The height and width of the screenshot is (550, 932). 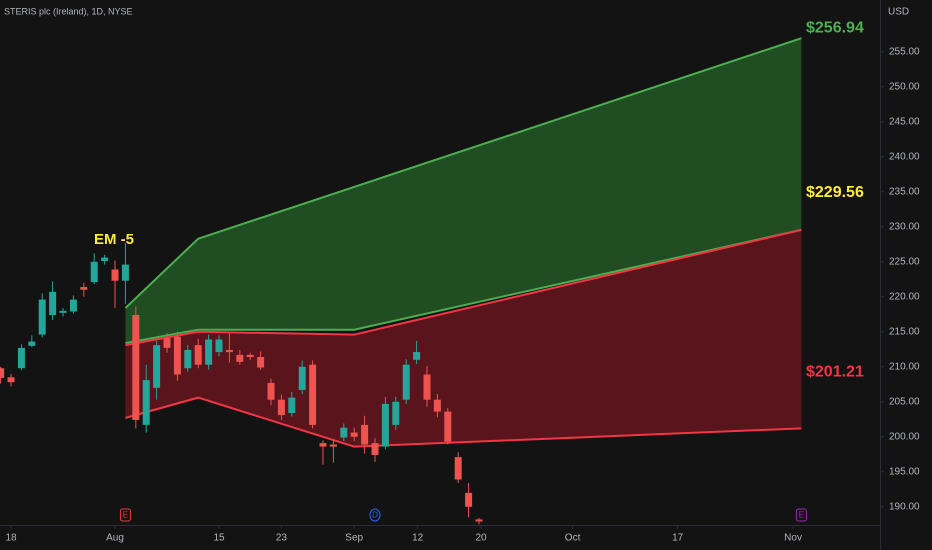 What do you see at coordinates (11, 538) in the screenshot?
I see `x-tick-label: 18` at bounding box center [11, 538].